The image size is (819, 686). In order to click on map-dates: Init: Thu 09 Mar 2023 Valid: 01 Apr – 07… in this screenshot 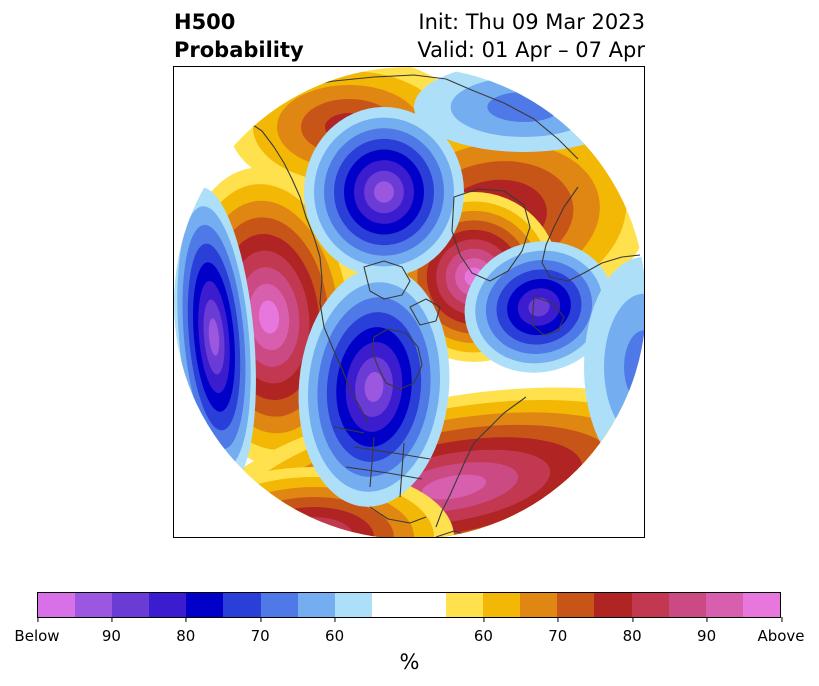, I will do `click(531, 36)`.